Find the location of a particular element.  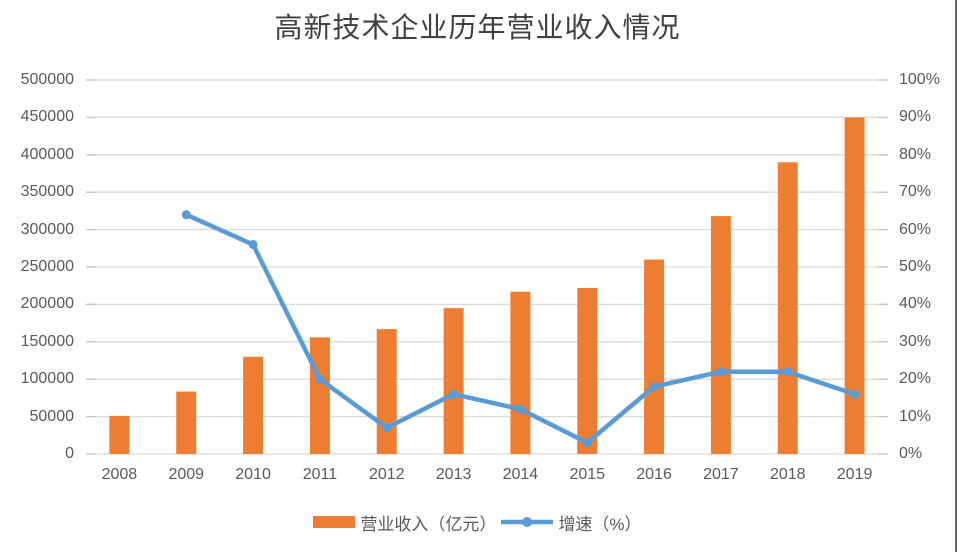

legend-bar-label: 营业收入（亿元） is located at coordinates (428, 524).